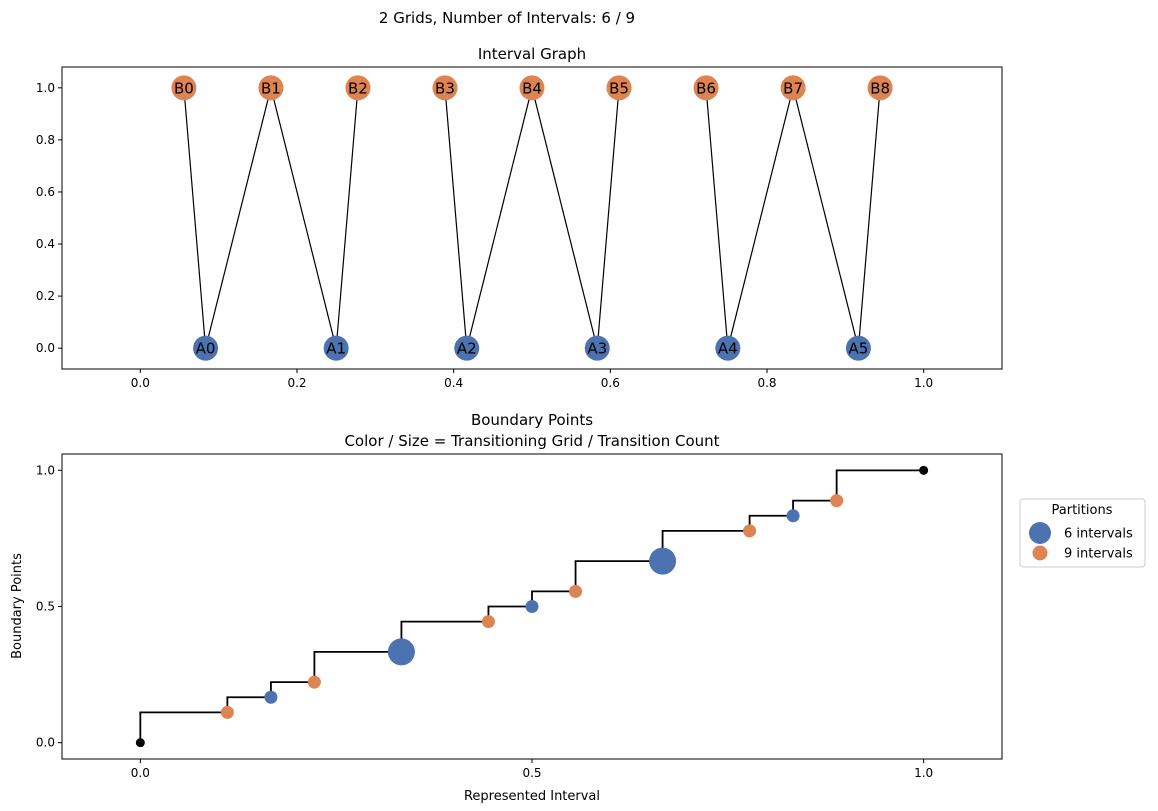  I want to click on graph-node-b8: B8, so click(880, 88).